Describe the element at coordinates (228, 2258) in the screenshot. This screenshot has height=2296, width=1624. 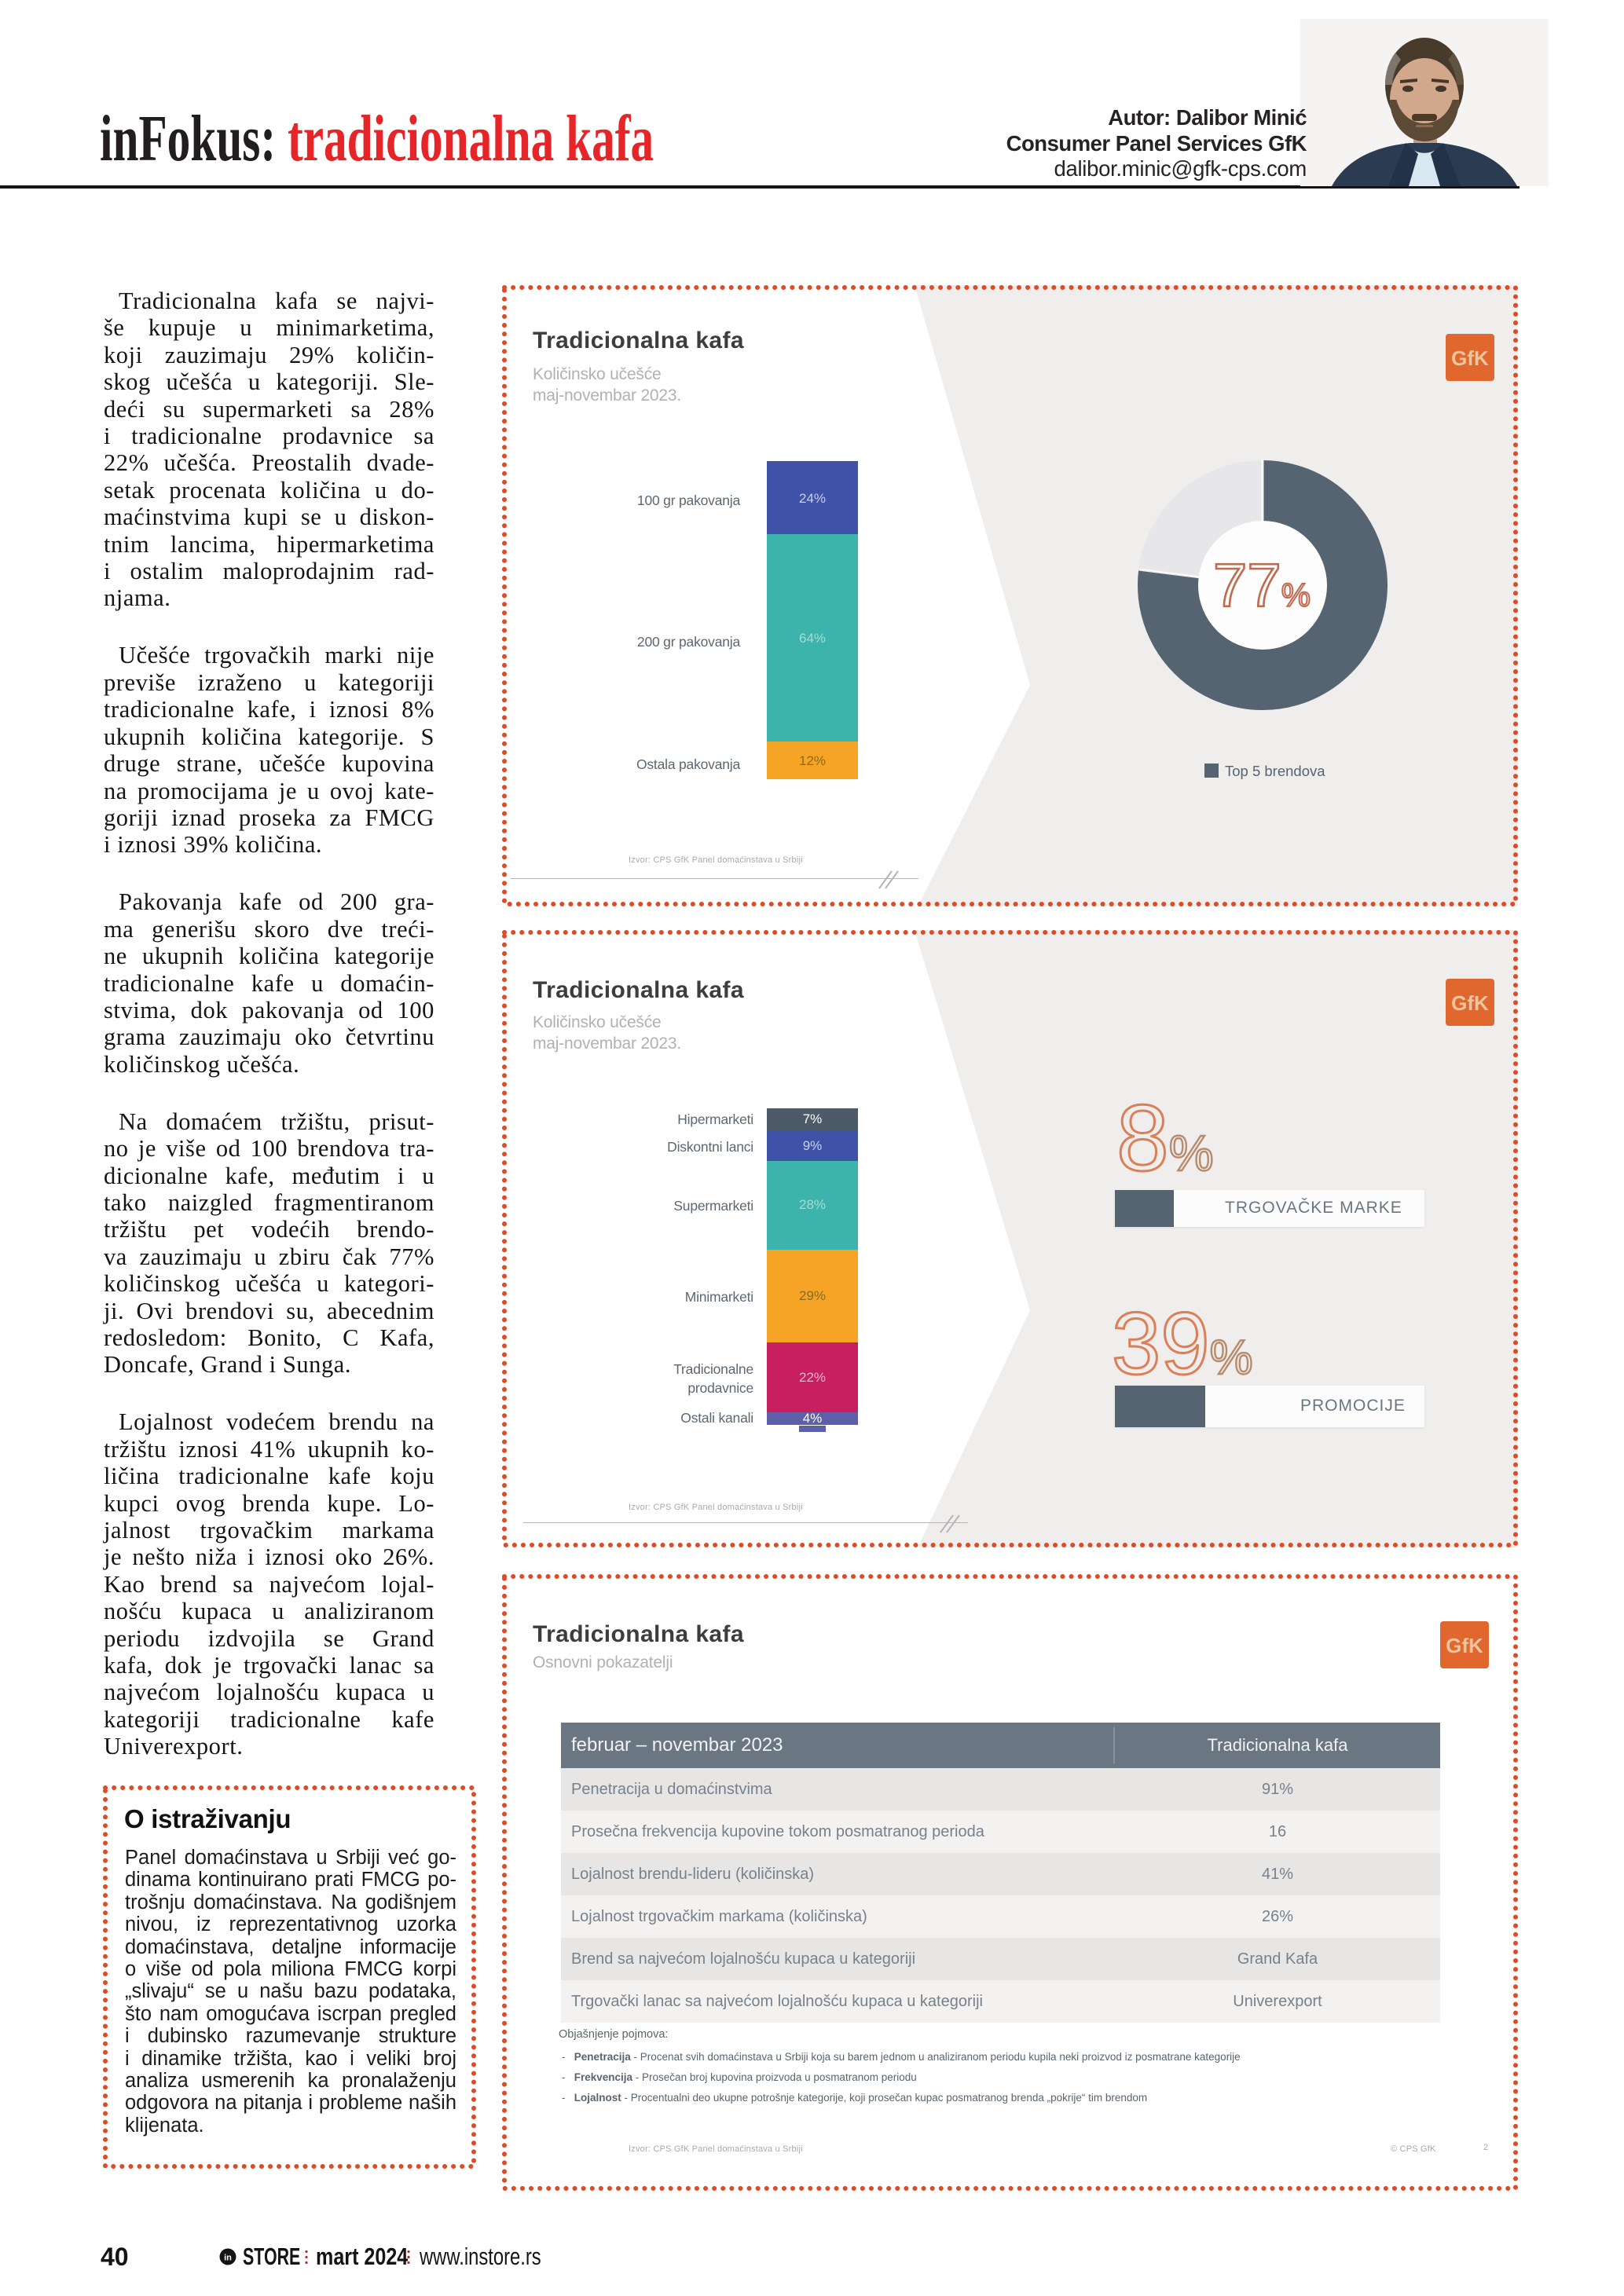
I see `svg-text: in` at that location.